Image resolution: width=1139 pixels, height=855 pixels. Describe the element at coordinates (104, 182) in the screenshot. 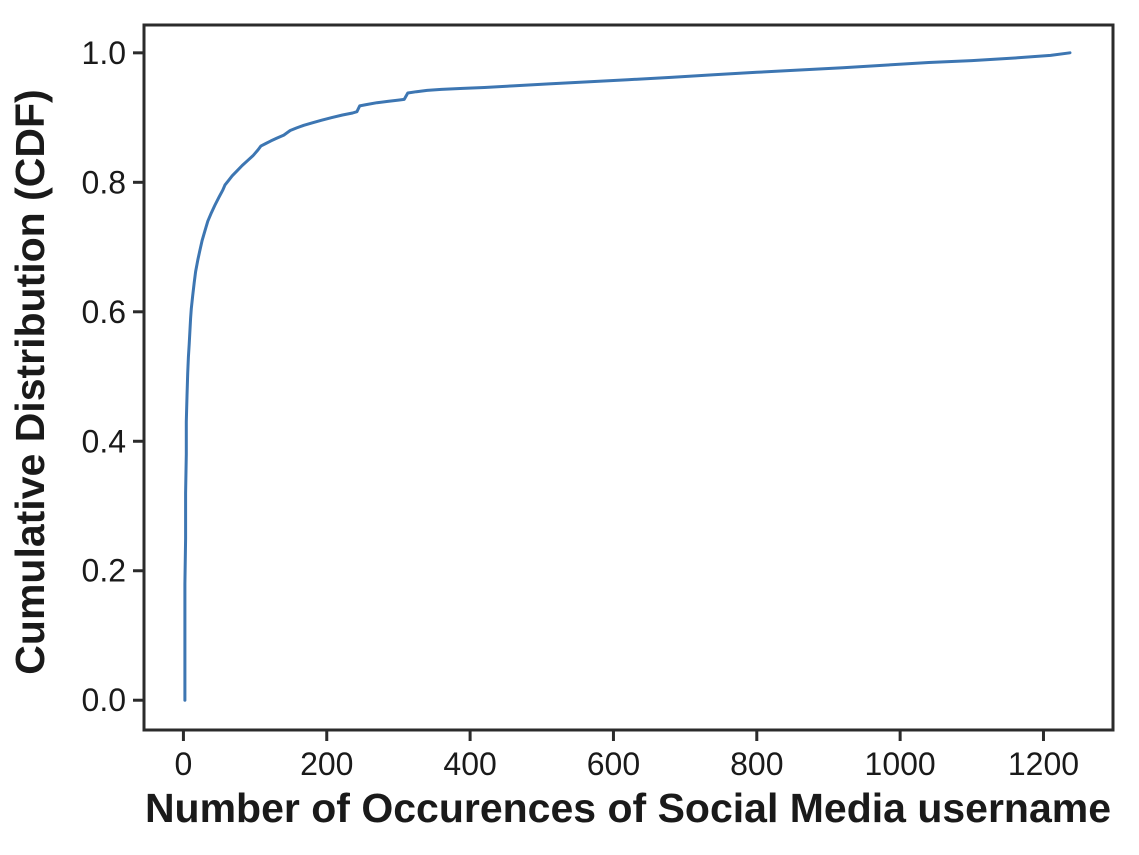

I see `y-tick-label: 0.8` at that location.